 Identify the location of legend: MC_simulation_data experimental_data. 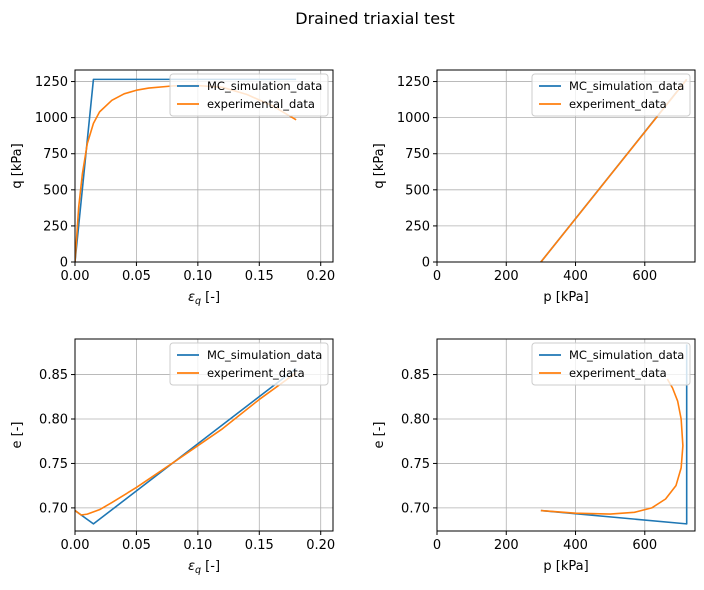
(249, 95).